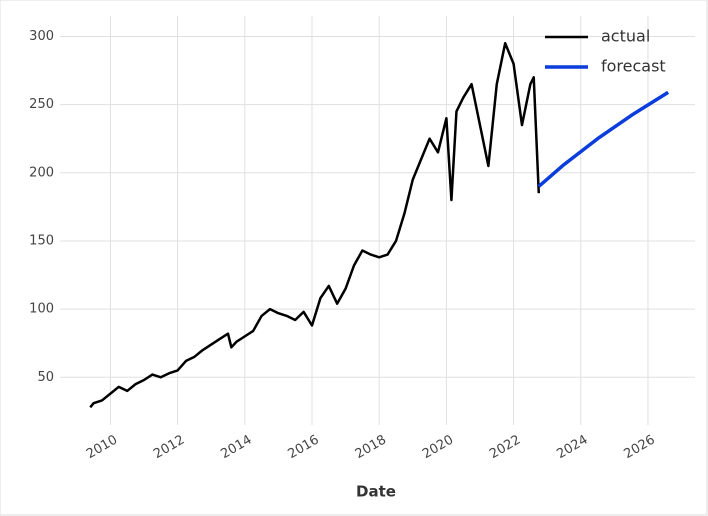  I want to click on line, so click(603, 139).